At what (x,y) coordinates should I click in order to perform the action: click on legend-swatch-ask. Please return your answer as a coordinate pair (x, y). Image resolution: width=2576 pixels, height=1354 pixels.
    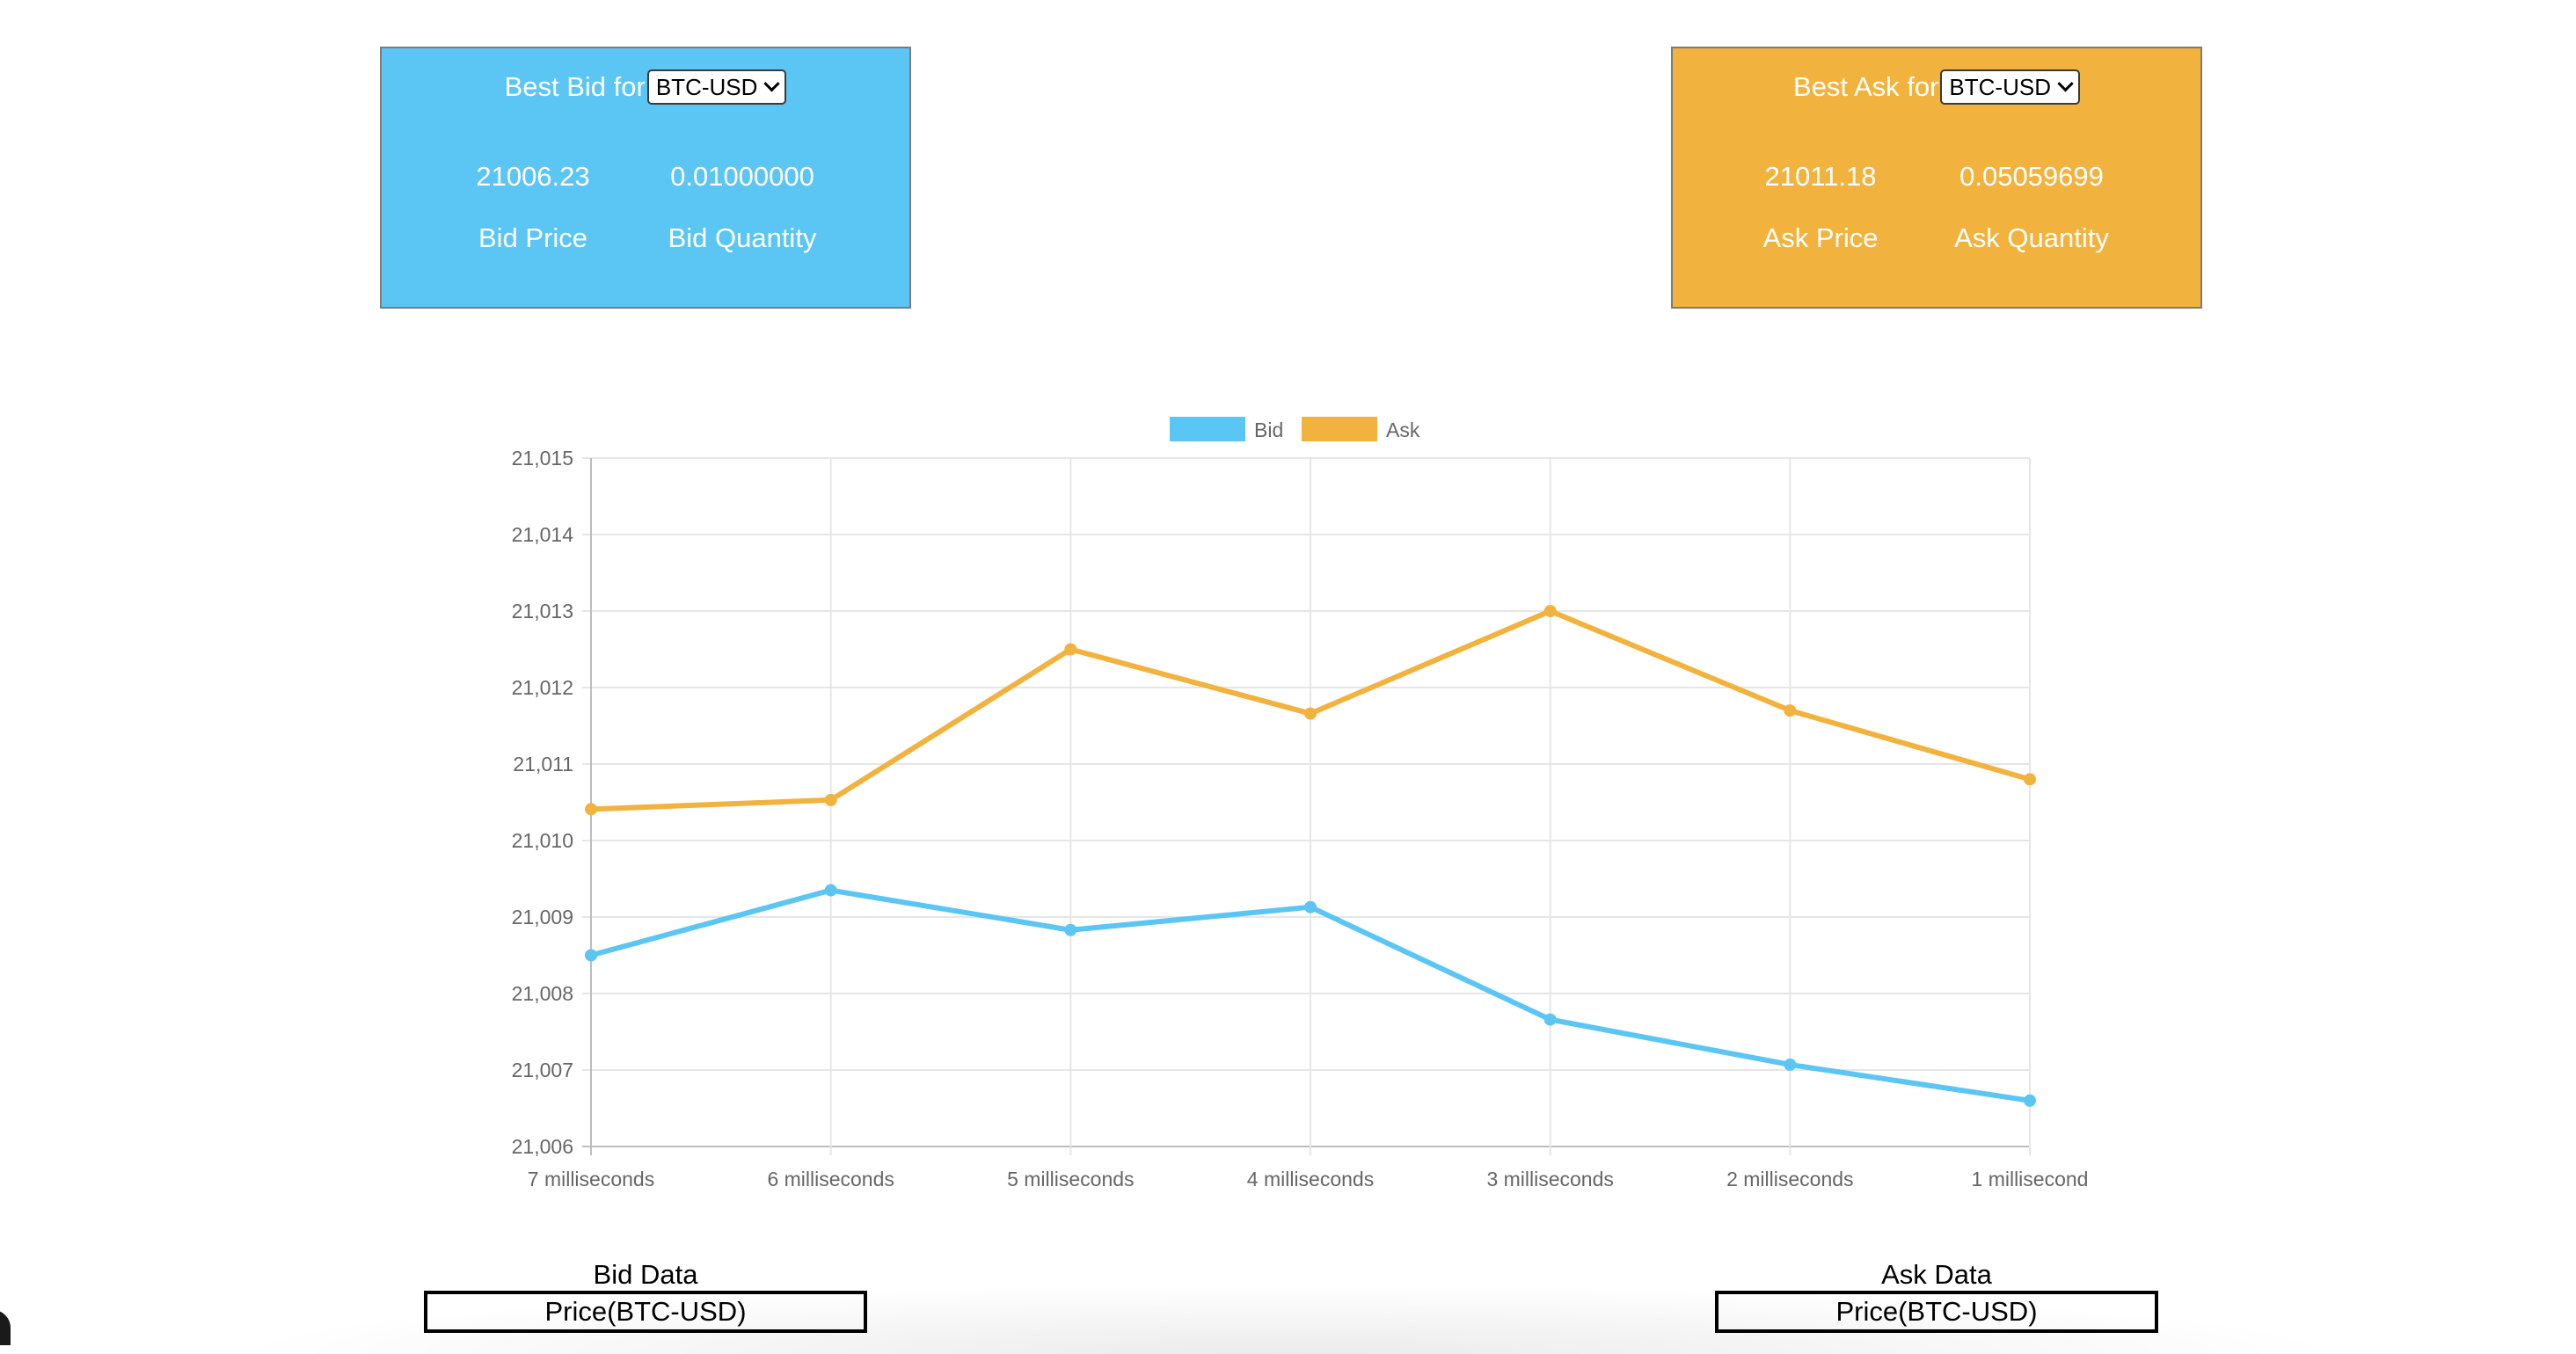
    Looking at the image, I should click on (1339, 429).